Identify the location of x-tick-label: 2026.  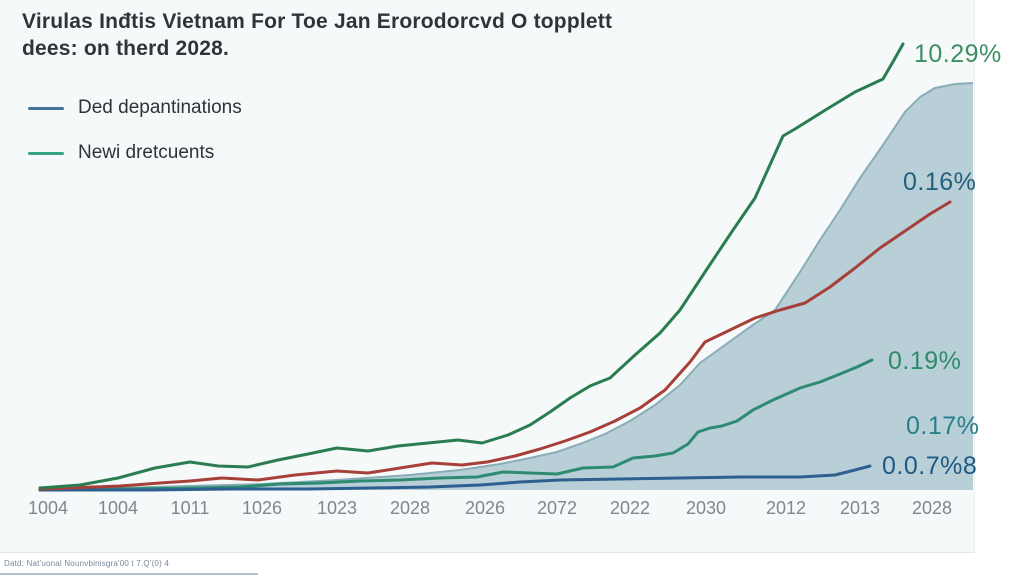
(485, 508).